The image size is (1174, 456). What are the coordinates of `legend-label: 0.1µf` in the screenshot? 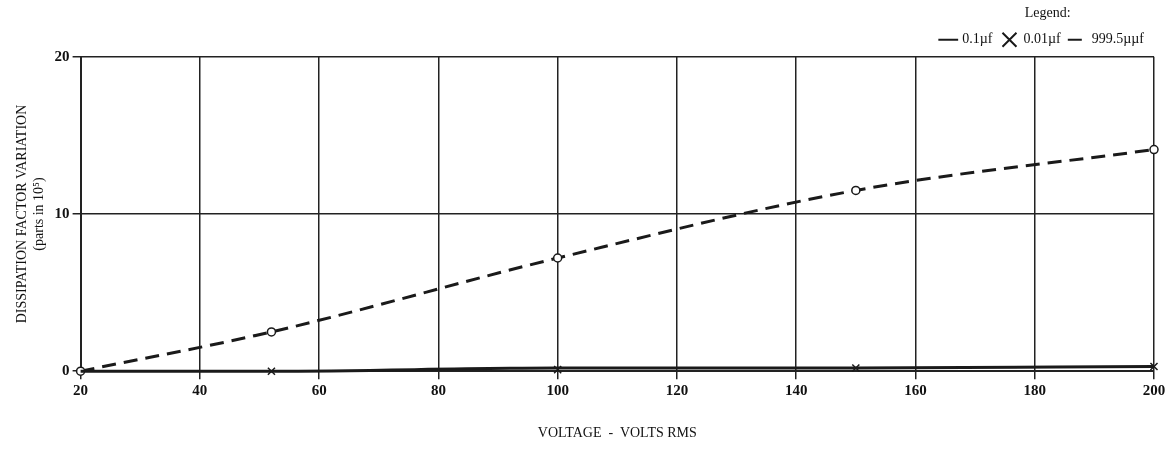 It's located at (977, 39).